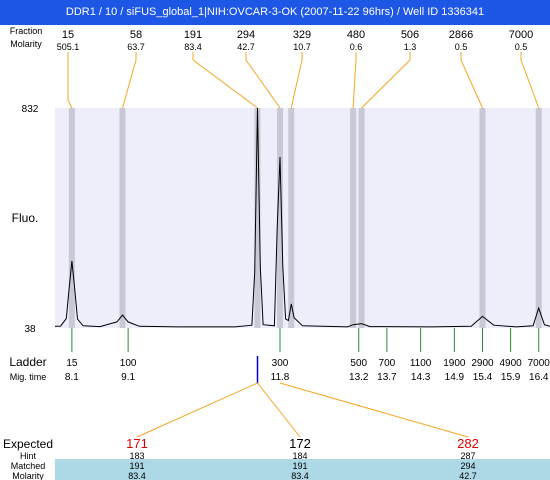  I want to click on peak-size-label: 7000, so click(521, 35).